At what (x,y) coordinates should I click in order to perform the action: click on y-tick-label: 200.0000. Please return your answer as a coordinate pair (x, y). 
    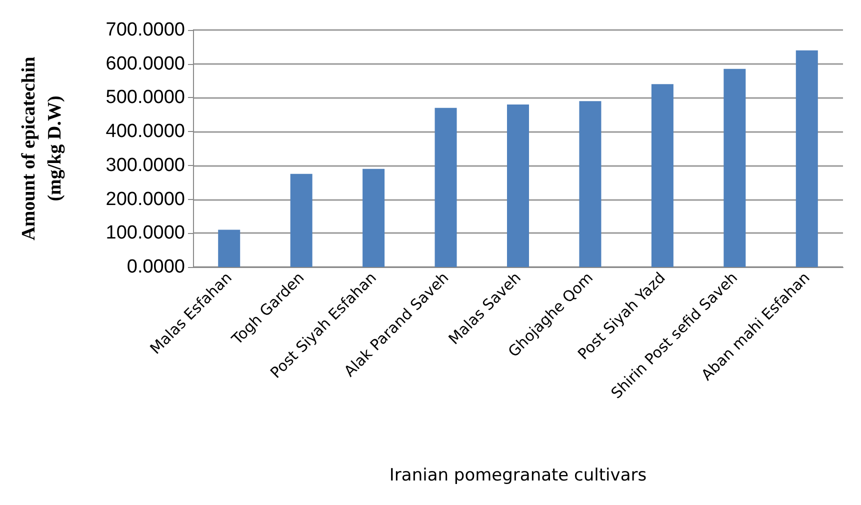
    Looking at the image, I should click on (145, 199).